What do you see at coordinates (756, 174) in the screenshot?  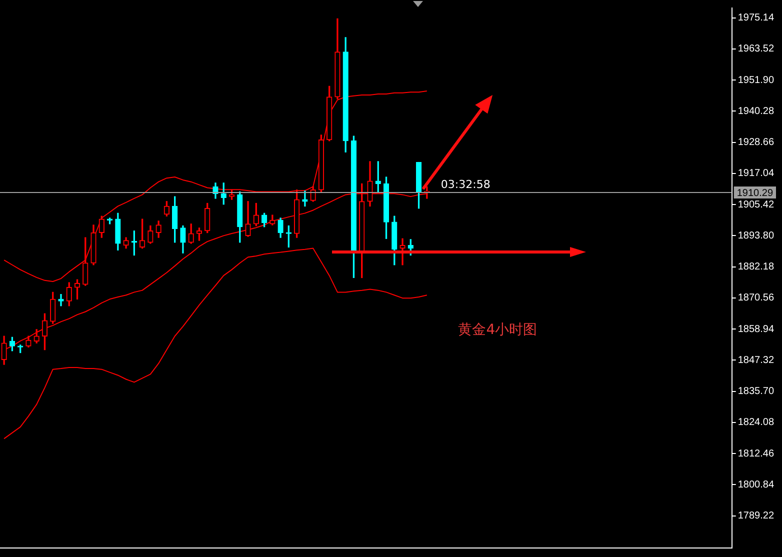 I see `y-tick-label: 1917.04` at bounding box center [756, 174].